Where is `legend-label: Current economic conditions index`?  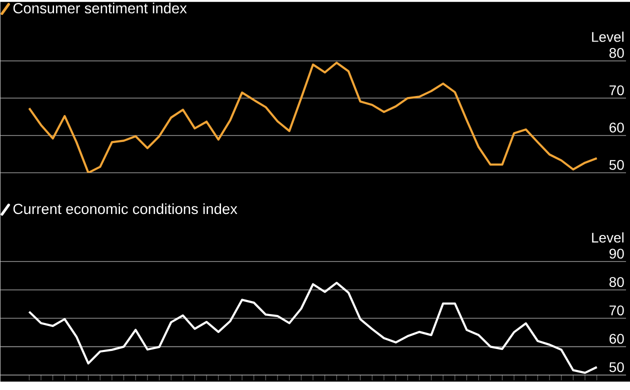
legend-label: Current economic conditions index is located at coordinates (125, 209).